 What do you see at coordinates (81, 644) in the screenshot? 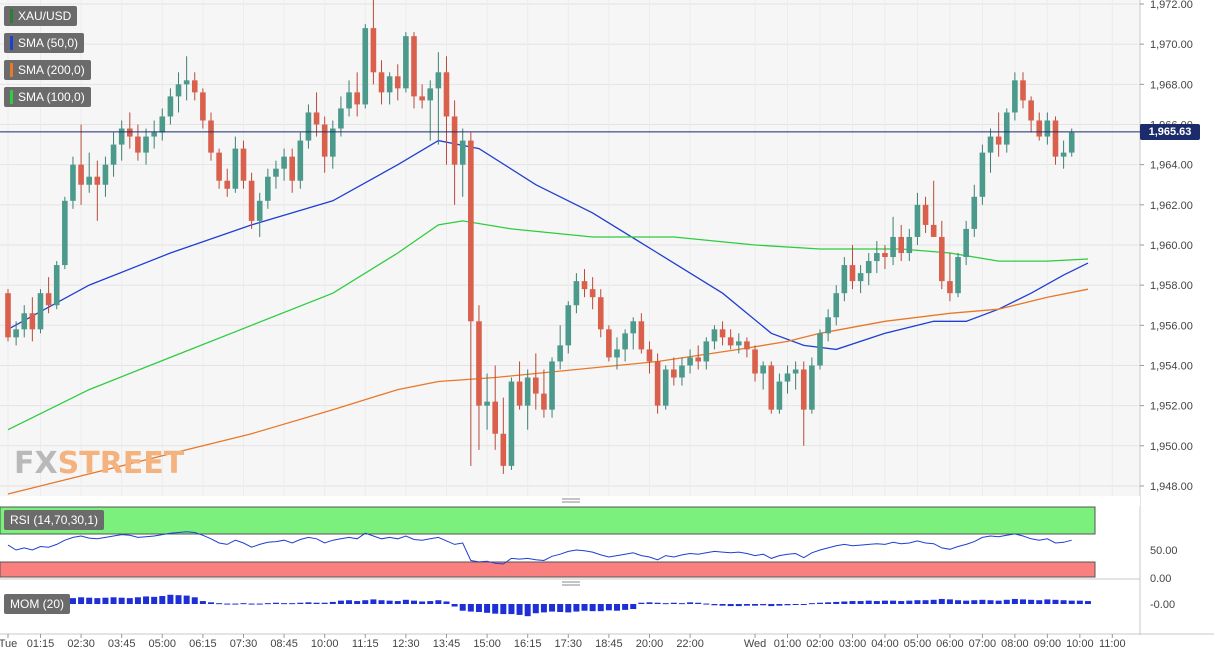
I see `x-tick-label-2: 02:30` at bounding box center [81, 644].